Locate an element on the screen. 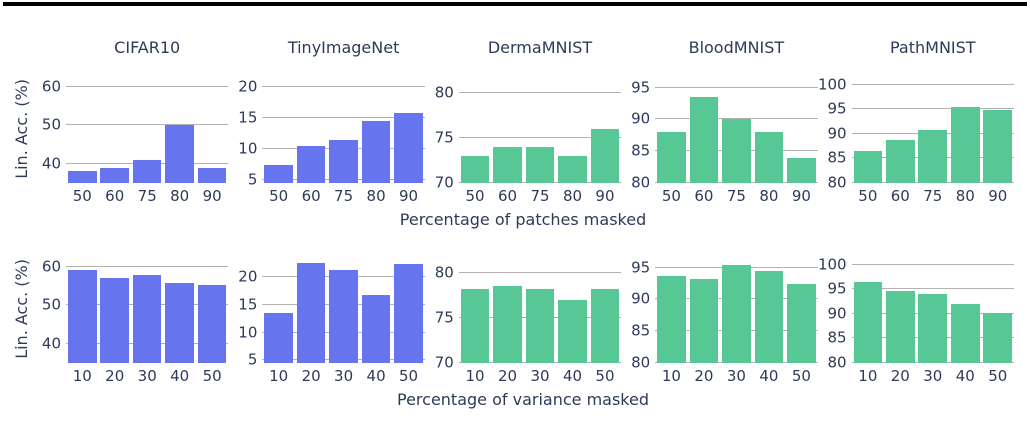 The width and height of the screenshot is (1030, 432). plot-area-wrap: 70 75 80 is located at coordinates (523, 132).